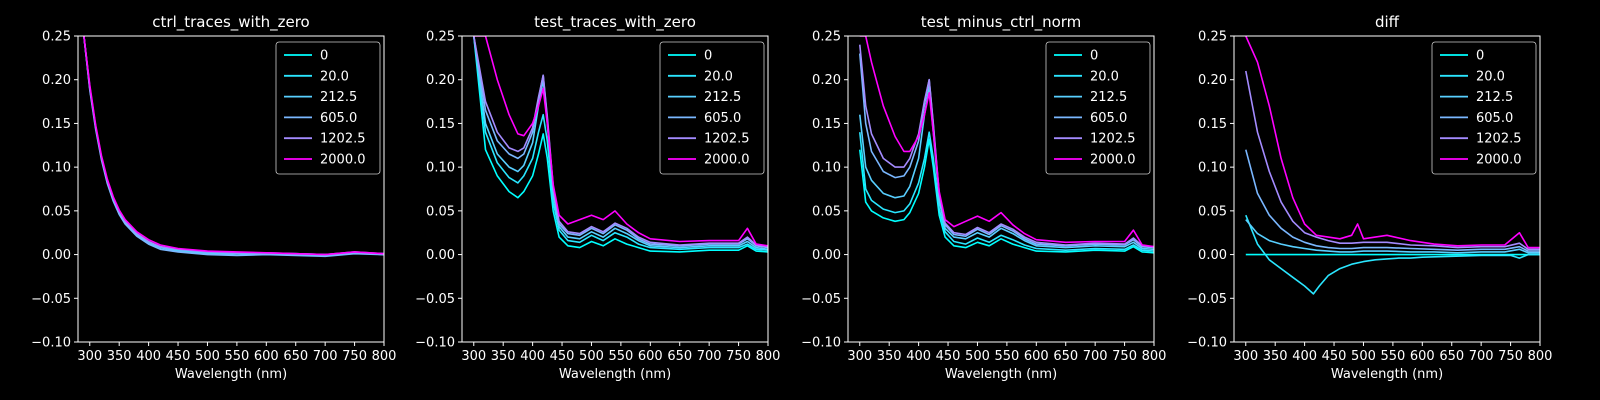 This screenshot has height=400, width=1600. Describe the element at coordinates (722, 97) in the screenshot. I see `chart-1-legend-label-2: 212.5` at that location.